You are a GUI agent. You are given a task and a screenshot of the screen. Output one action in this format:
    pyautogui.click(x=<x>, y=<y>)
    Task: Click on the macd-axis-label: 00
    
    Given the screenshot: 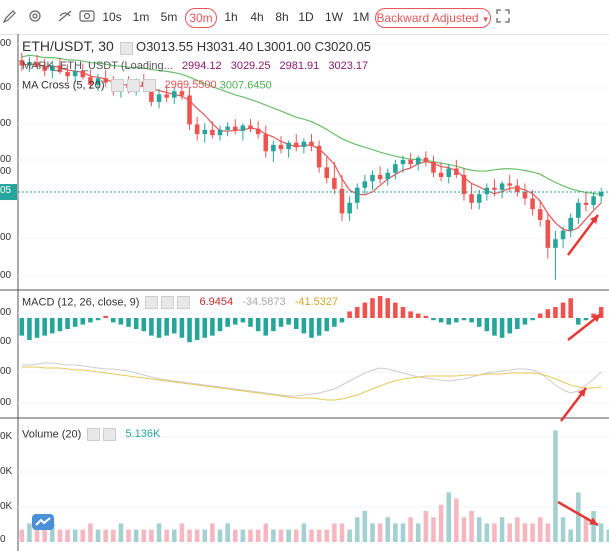 What is the action you would take?
    pyautogui.click(x=6, y=402)
    